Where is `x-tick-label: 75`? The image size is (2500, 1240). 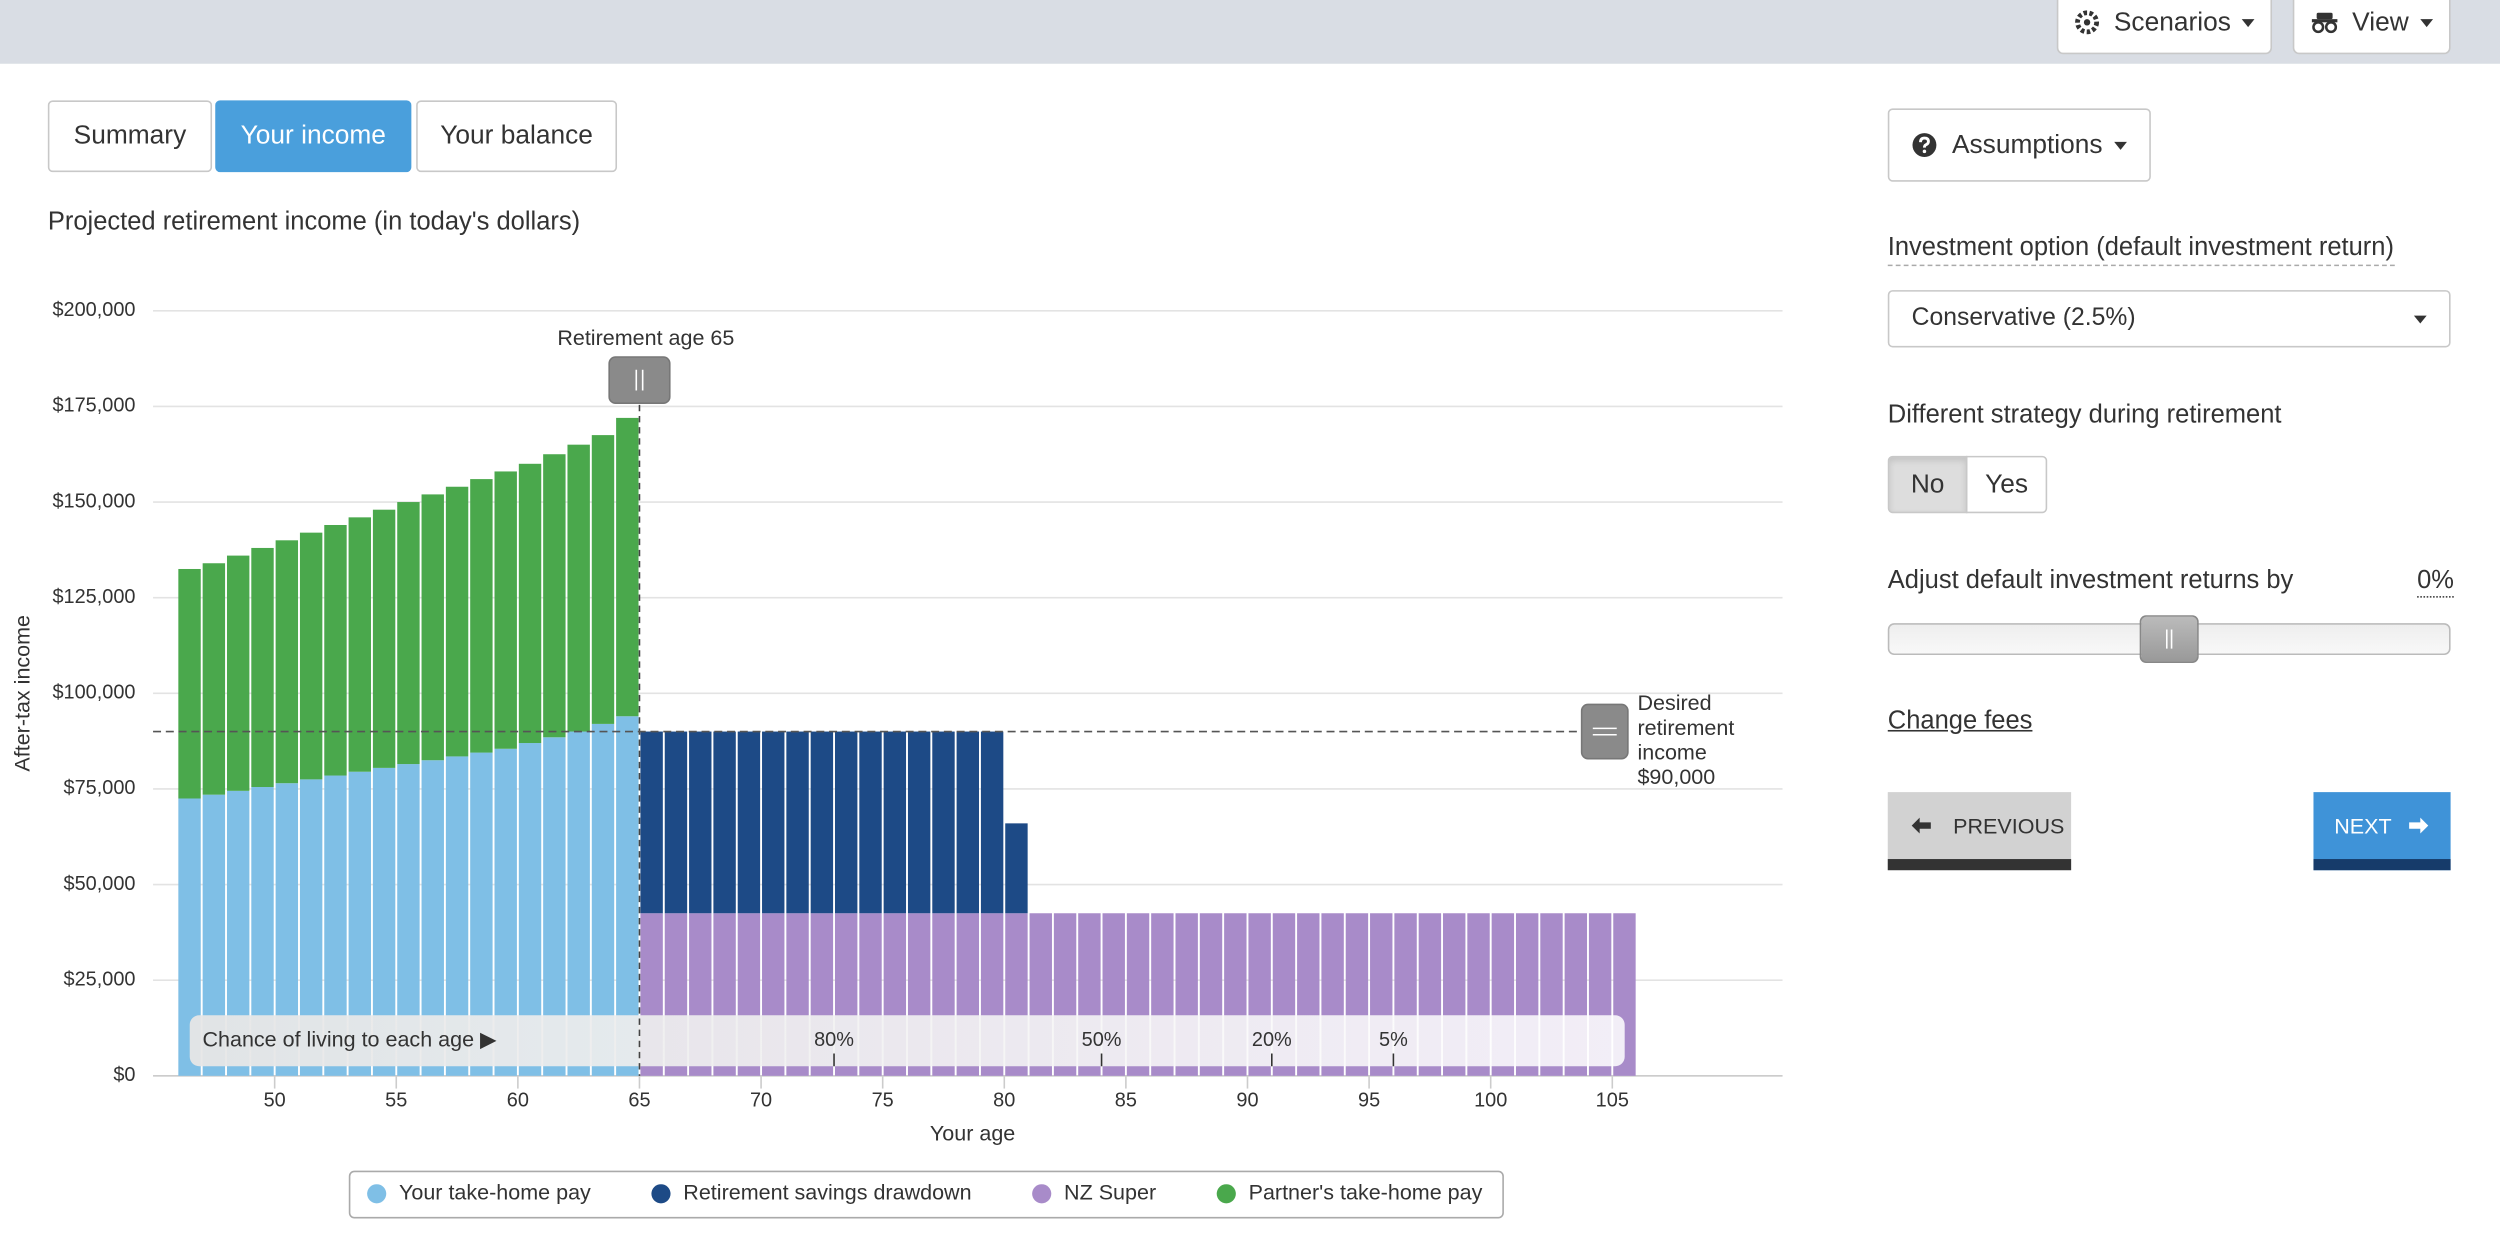
x-tick-label: 75 is located at coordinates (883, 1101).